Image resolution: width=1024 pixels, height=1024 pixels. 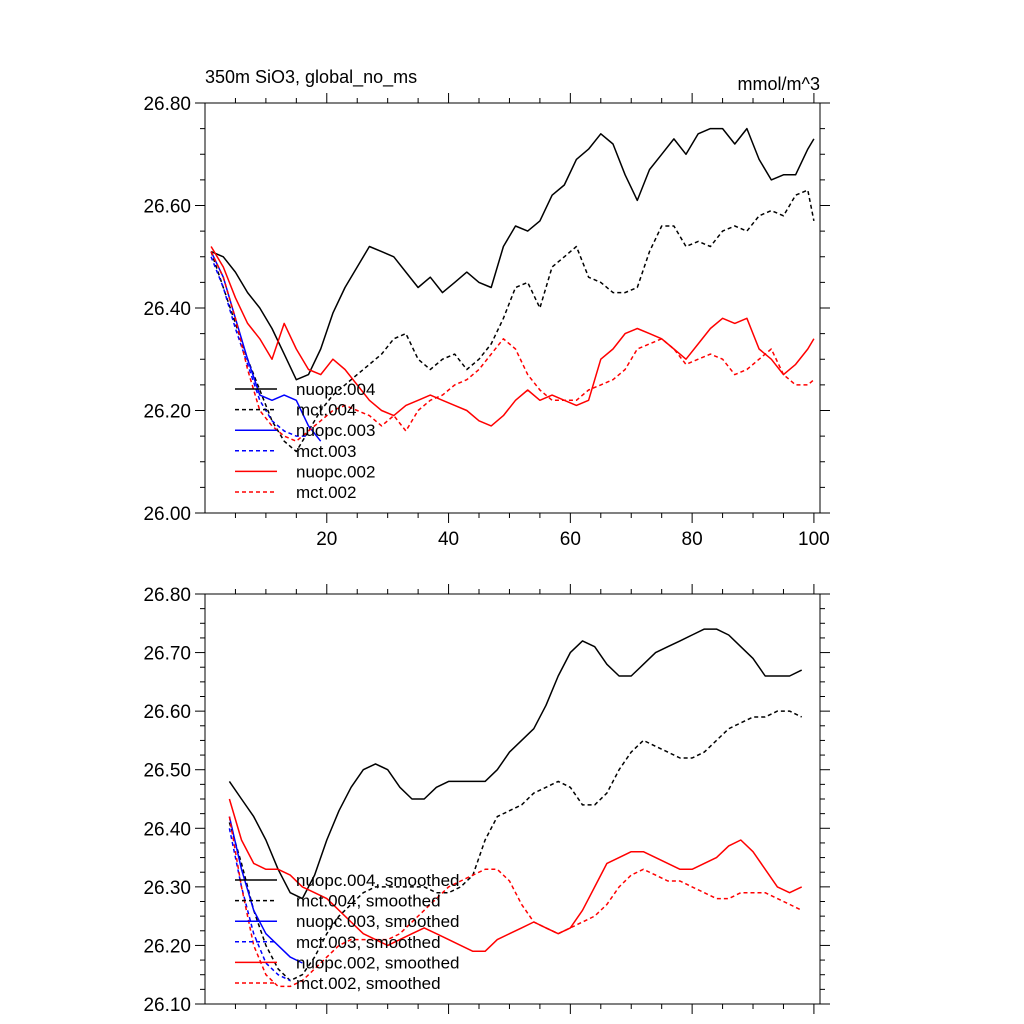 What do you see at coordinates (368, 901) in the screenshot?
I see `legend-label: mct.004, smoothed` at bounding box center [368, 901].